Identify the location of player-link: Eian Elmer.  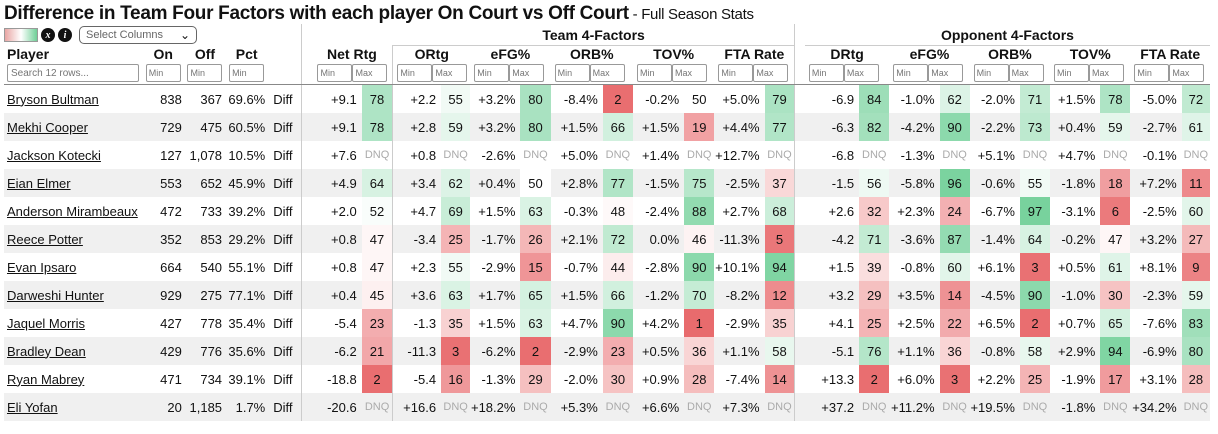
(39, 183).